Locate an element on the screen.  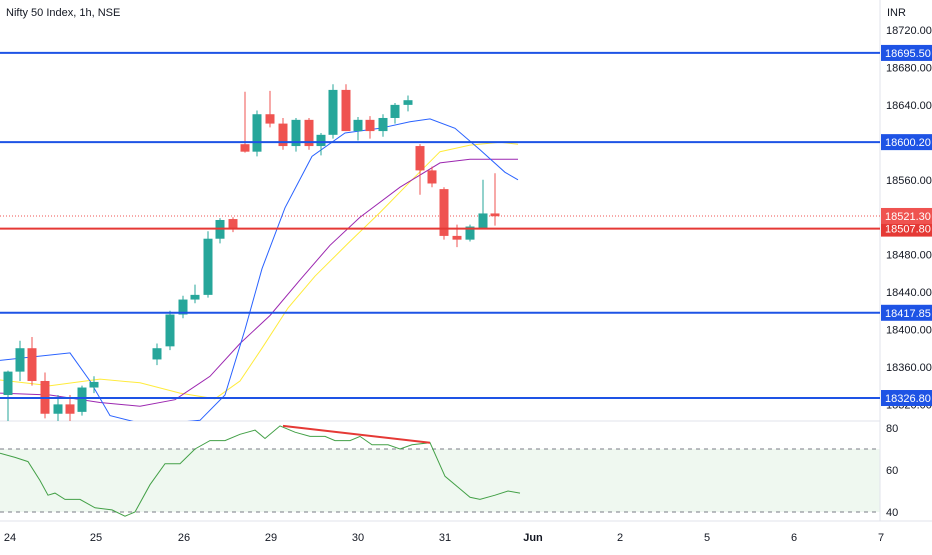
level-price-label: 18507.80 is located at coordinates (908, 230).